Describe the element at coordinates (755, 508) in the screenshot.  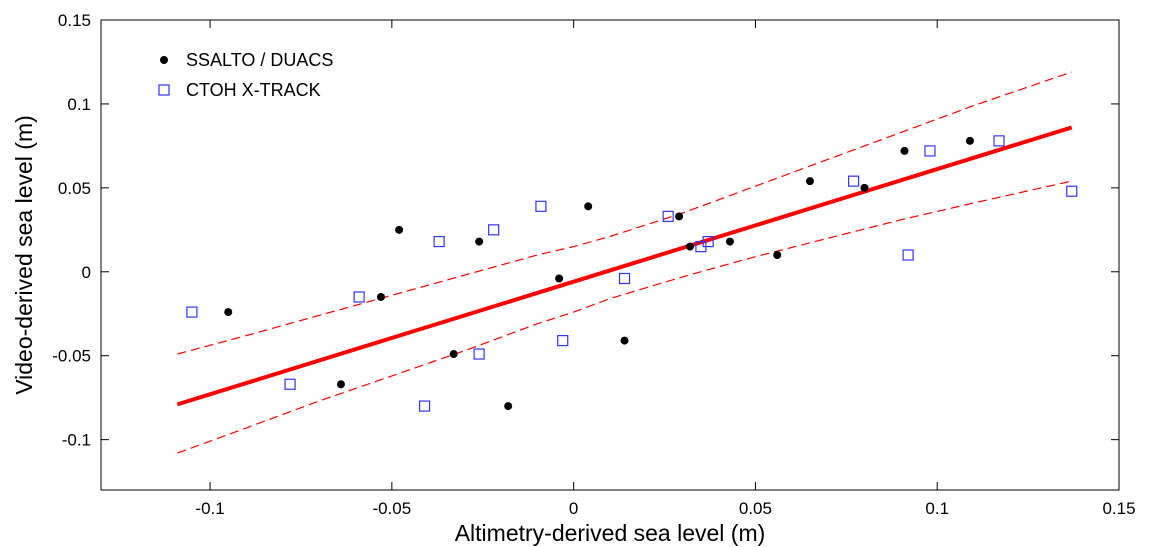
I see `x-tick-label: 0.05` at that location.